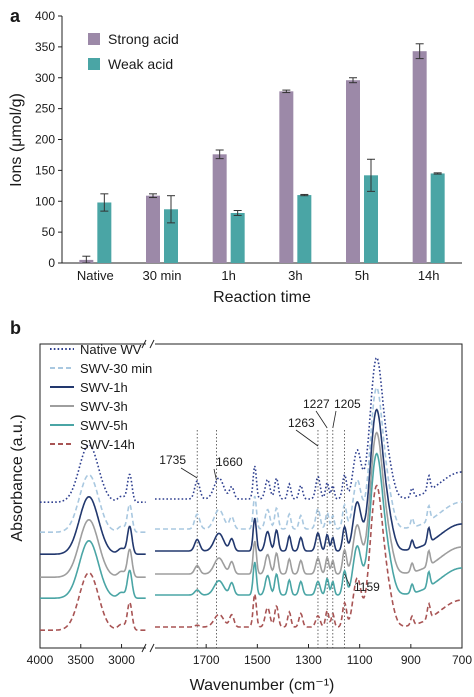 Image resolution: width=474 pixels, height=697 pixels. Describe the element at coordinates (104, 406) in the screenshot. I see `legend-label: SWV-3h` at that location.